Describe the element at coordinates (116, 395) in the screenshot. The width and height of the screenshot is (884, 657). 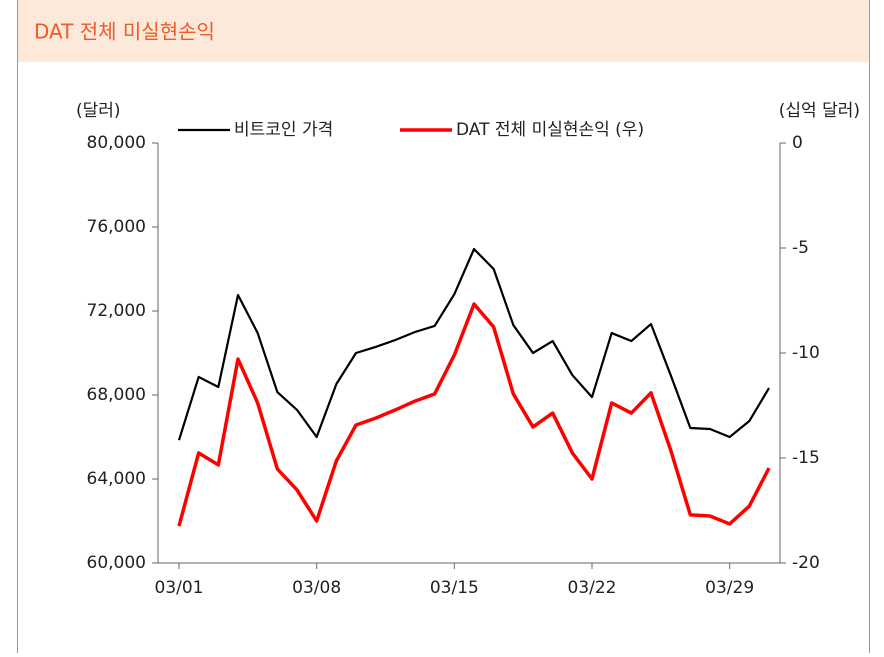
I see `y-tick-label: 68,000` at that location.